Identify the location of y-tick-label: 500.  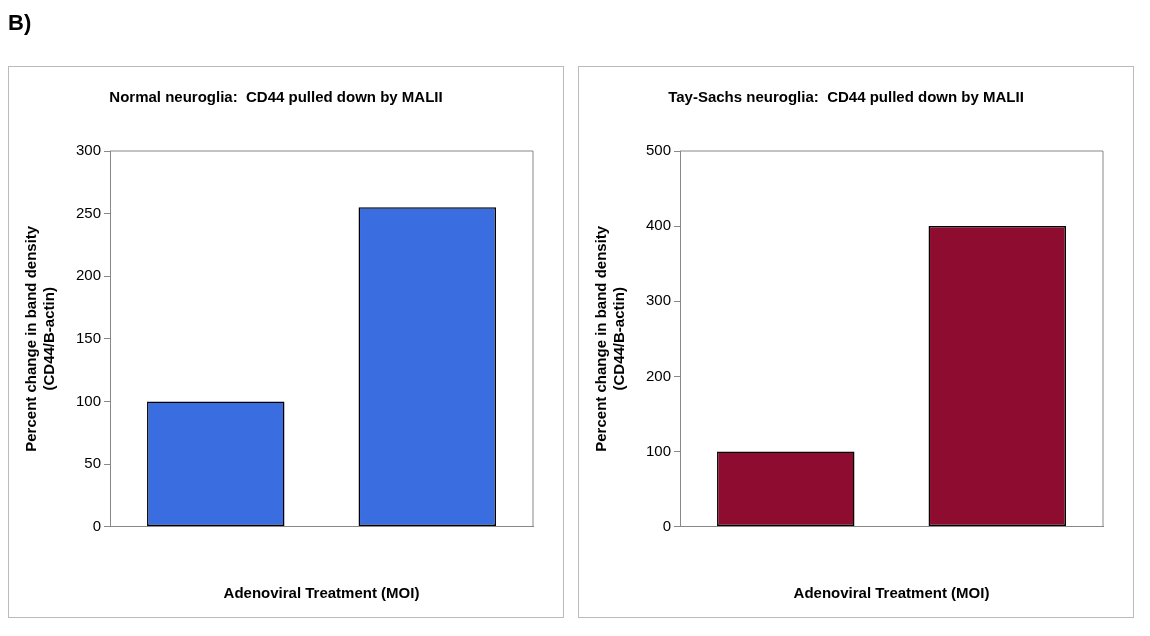
(659, 150).